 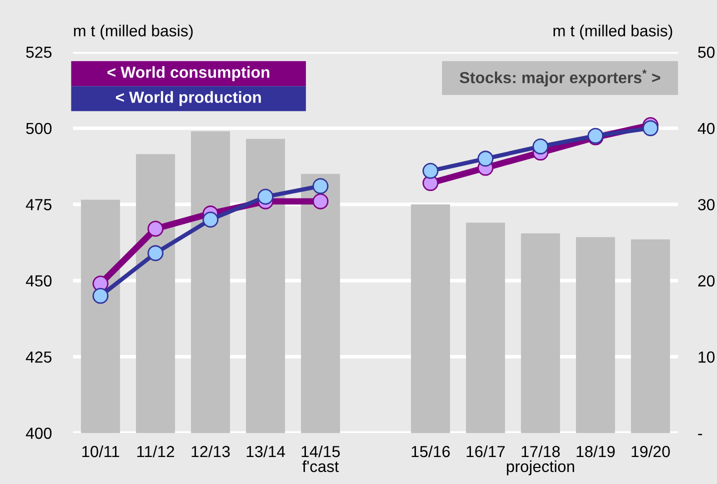 What do you see at coordinates (39, 128) in the screenshot?
I see `y-tick-label: 500` at bounding box center [39, 128].